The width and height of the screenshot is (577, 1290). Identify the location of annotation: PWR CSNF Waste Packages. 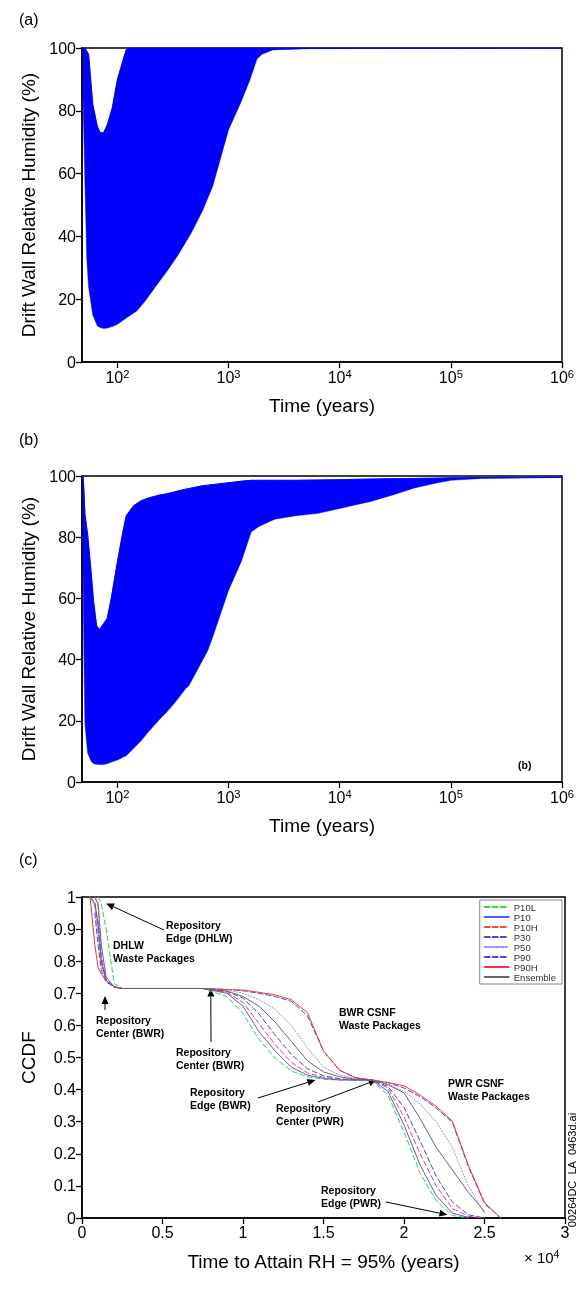
(489, 1089).